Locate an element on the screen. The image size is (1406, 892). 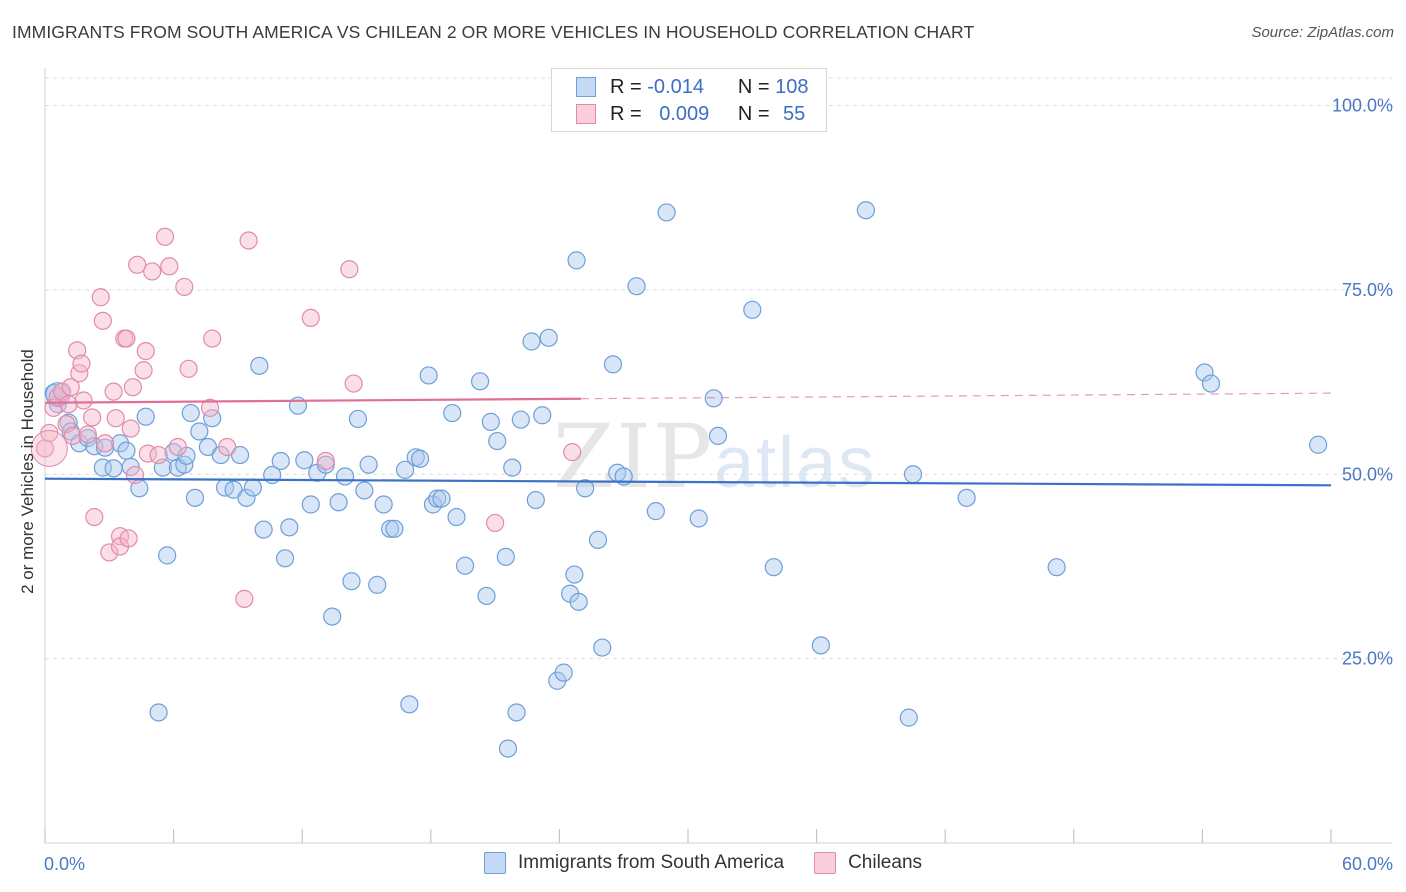
series-legend: Immigrants from South America Chileans is located at coordinates (703, 863).